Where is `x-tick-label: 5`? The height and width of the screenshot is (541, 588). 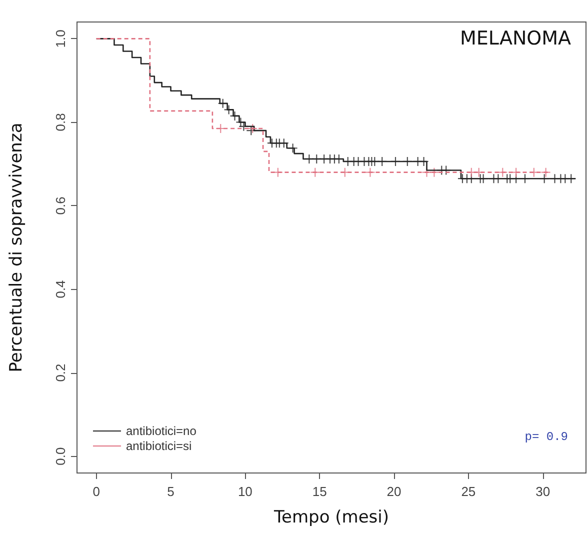
x-tick-label: 5 is located at coordinates (170, 491).